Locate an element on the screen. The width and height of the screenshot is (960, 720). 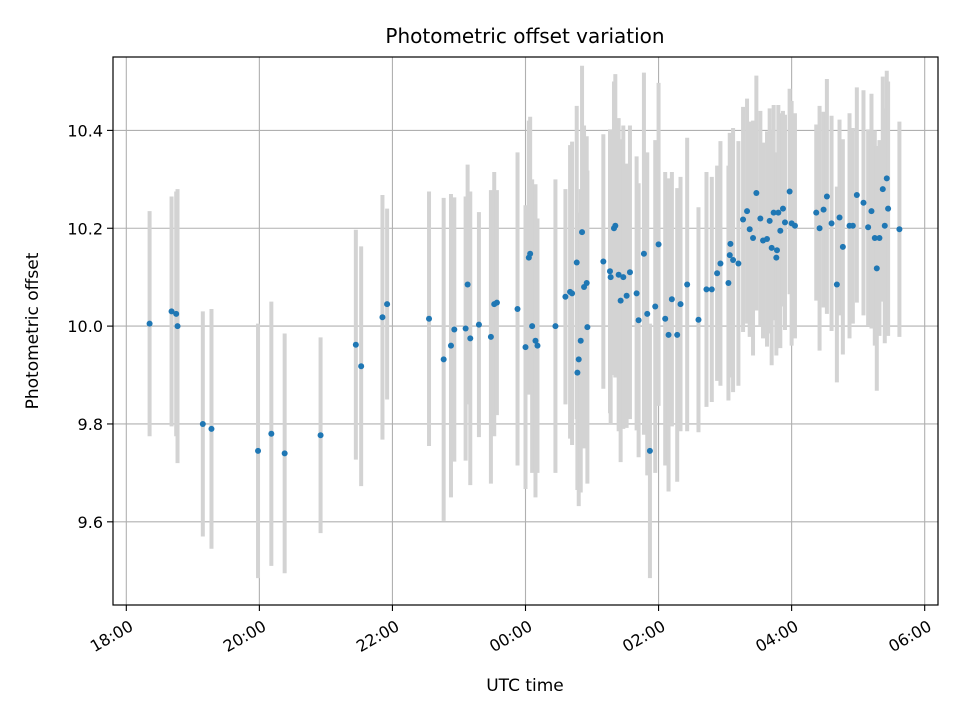
x-tick-label: 02:00 is located at coordinates (643, 636).